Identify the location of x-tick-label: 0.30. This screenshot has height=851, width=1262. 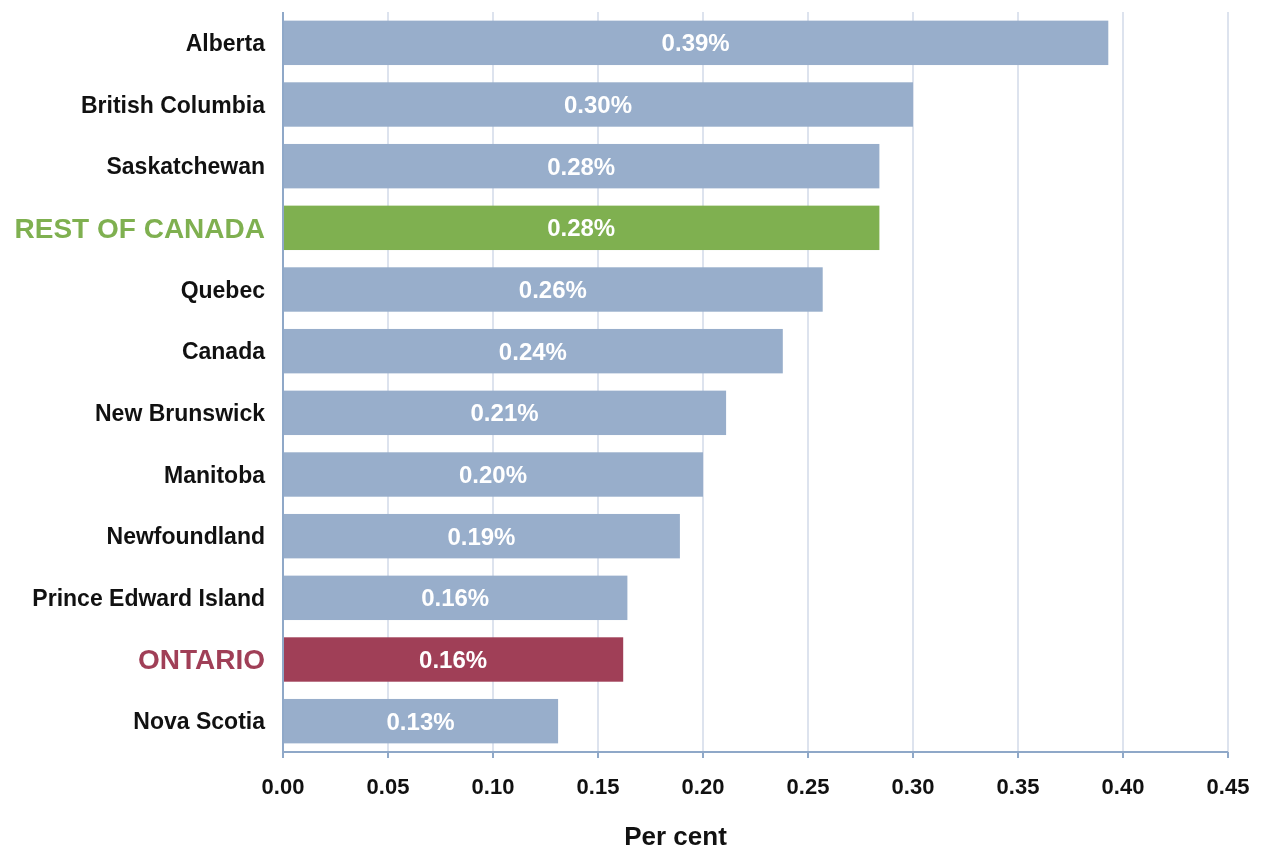
(913, 786).